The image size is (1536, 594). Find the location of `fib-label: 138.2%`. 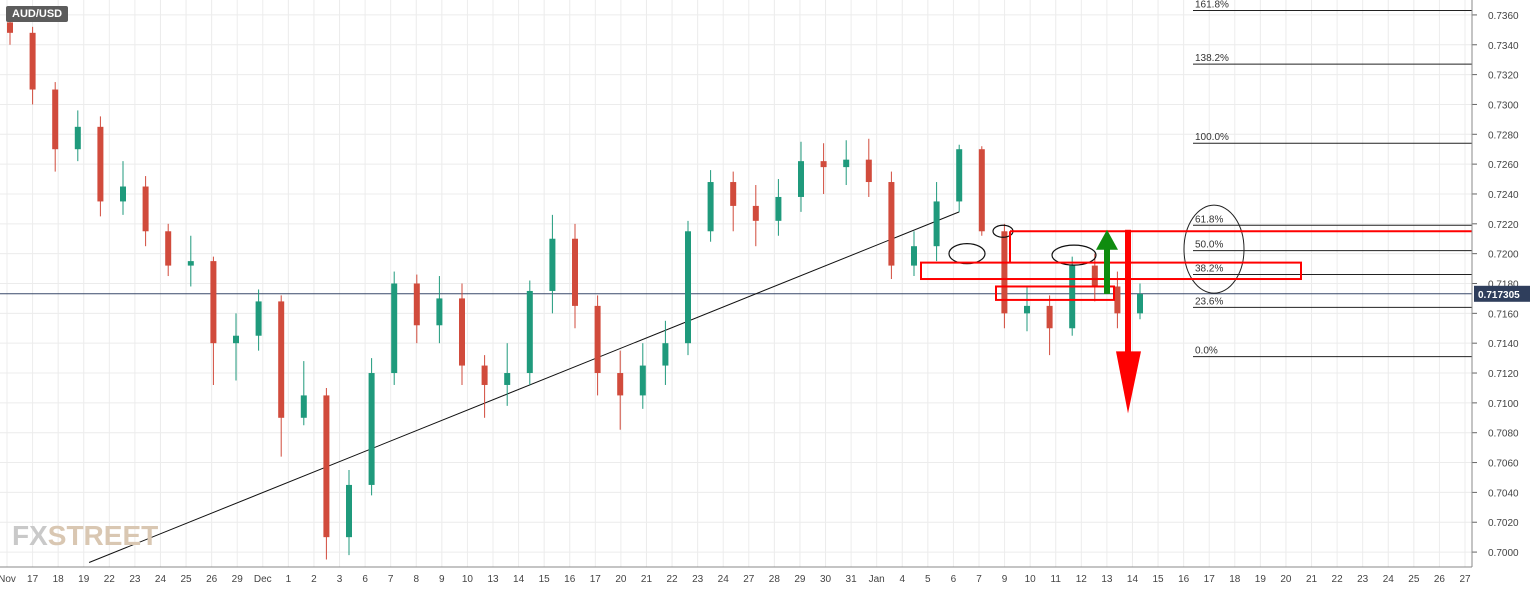

fib-label: 138.2% is located at coordinates (1212, 58).